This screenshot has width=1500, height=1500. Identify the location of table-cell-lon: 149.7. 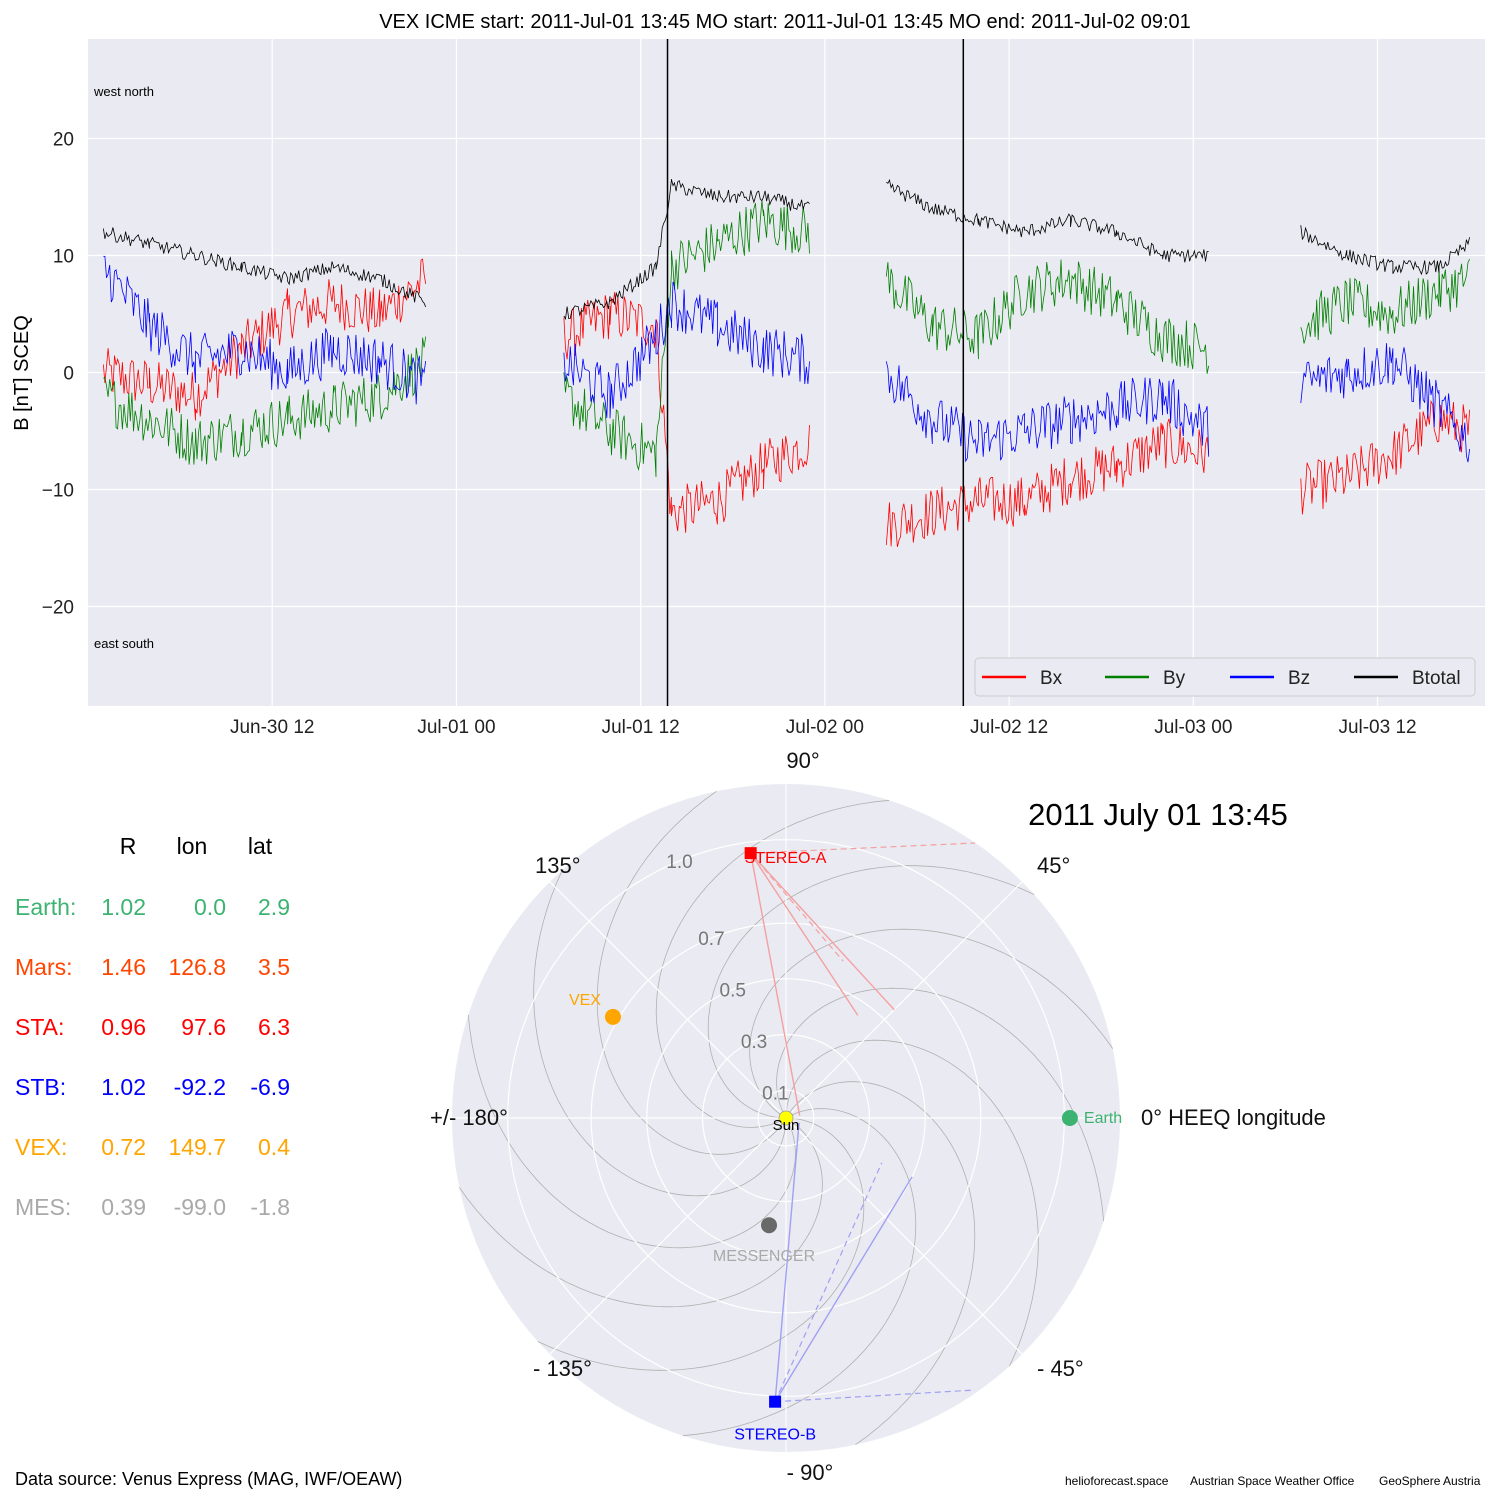
(197, 1147).